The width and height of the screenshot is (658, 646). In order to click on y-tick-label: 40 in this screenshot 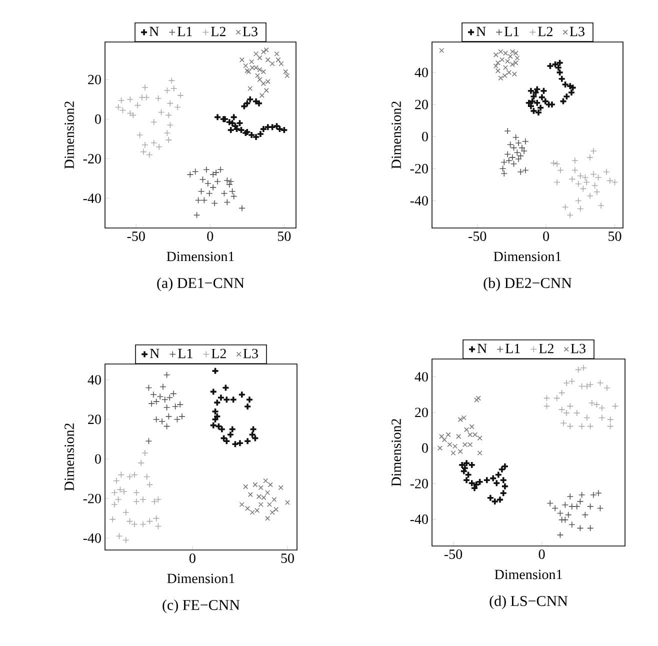, I will do `click(421, 73)`.